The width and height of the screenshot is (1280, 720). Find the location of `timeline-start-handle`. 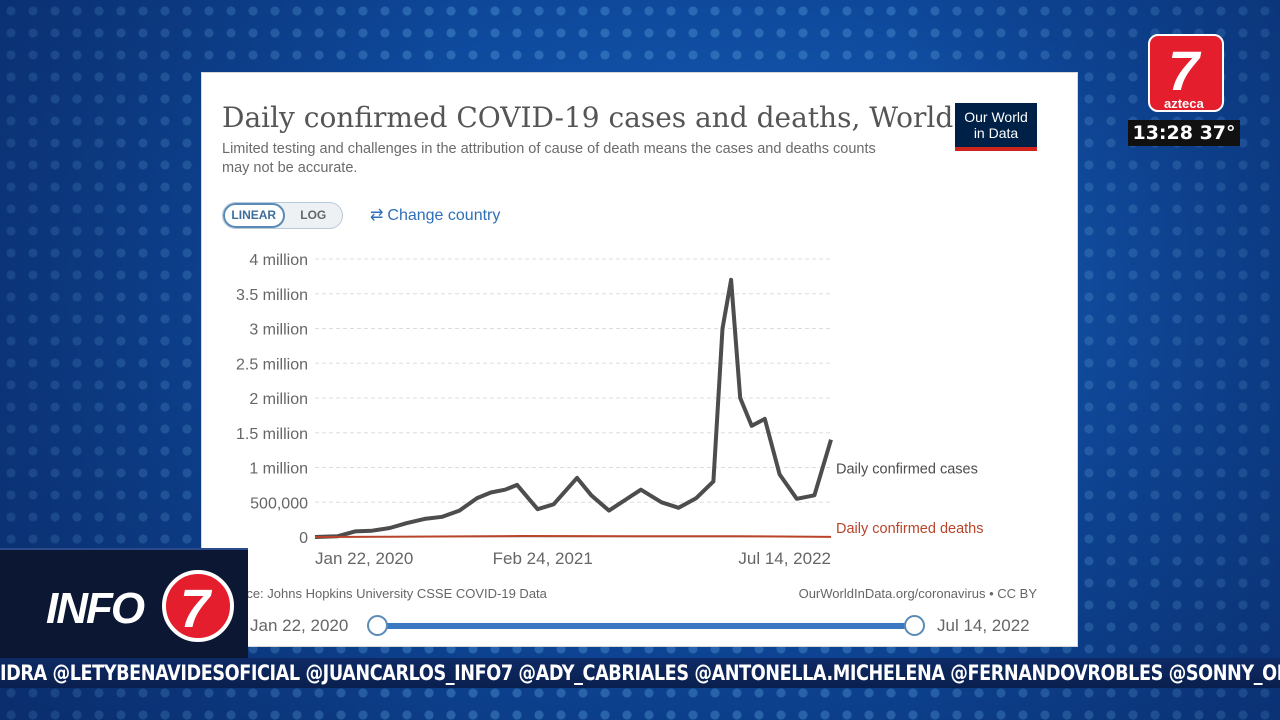

timeline-start-handle is located at coordinates (377, 625).